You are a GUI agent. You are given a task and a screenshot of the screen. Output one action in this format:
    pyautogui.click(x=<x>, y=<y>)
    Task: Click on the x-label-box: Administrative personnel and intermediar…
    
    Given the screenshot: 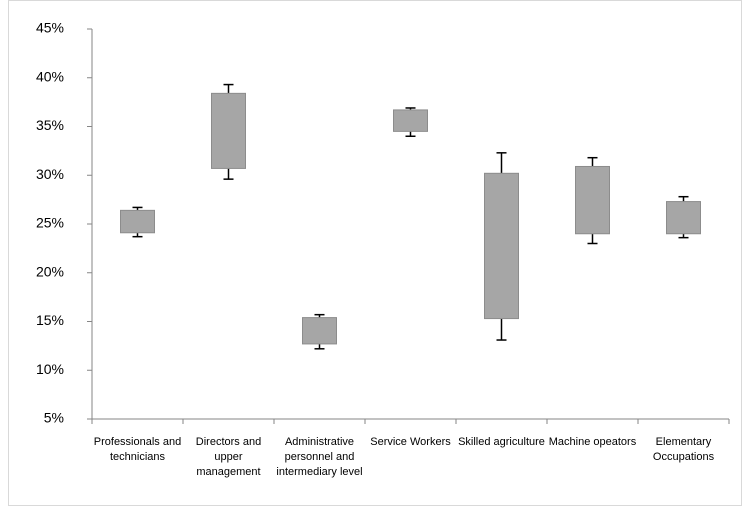 What is the action you would take?
    pyautogui.click(x=319, y=457)
    